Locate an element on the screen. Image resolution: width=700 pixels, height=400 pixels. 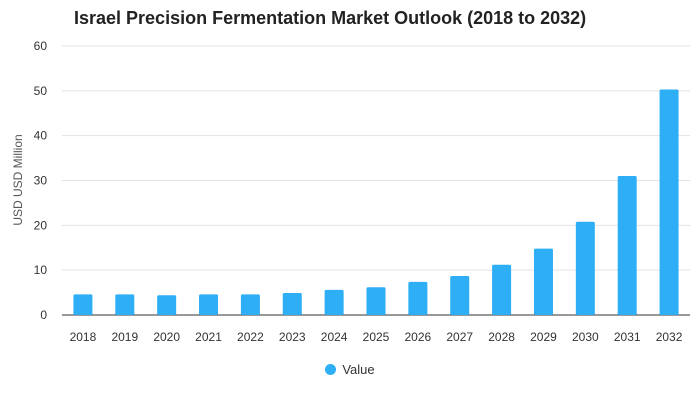
bar-2028 is located at coordinates (502, 289).